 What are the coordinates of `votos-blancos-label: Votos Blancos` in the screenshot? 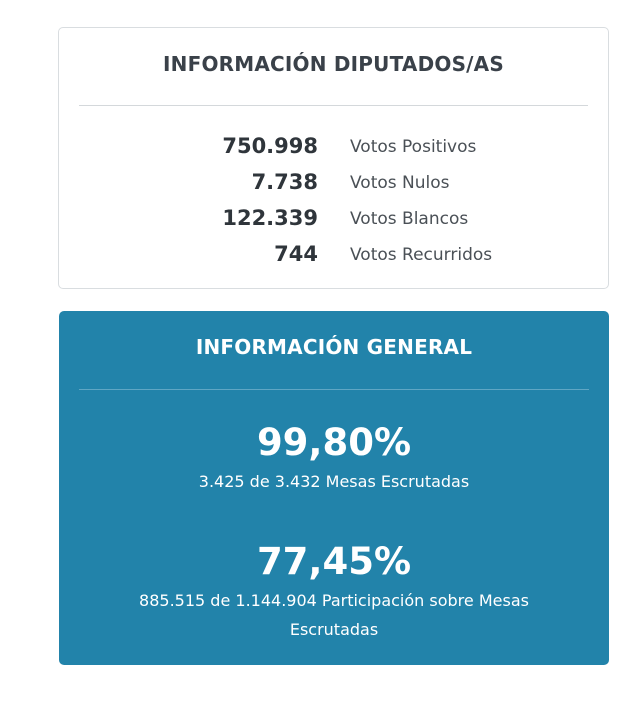 It's located at (409, 219).